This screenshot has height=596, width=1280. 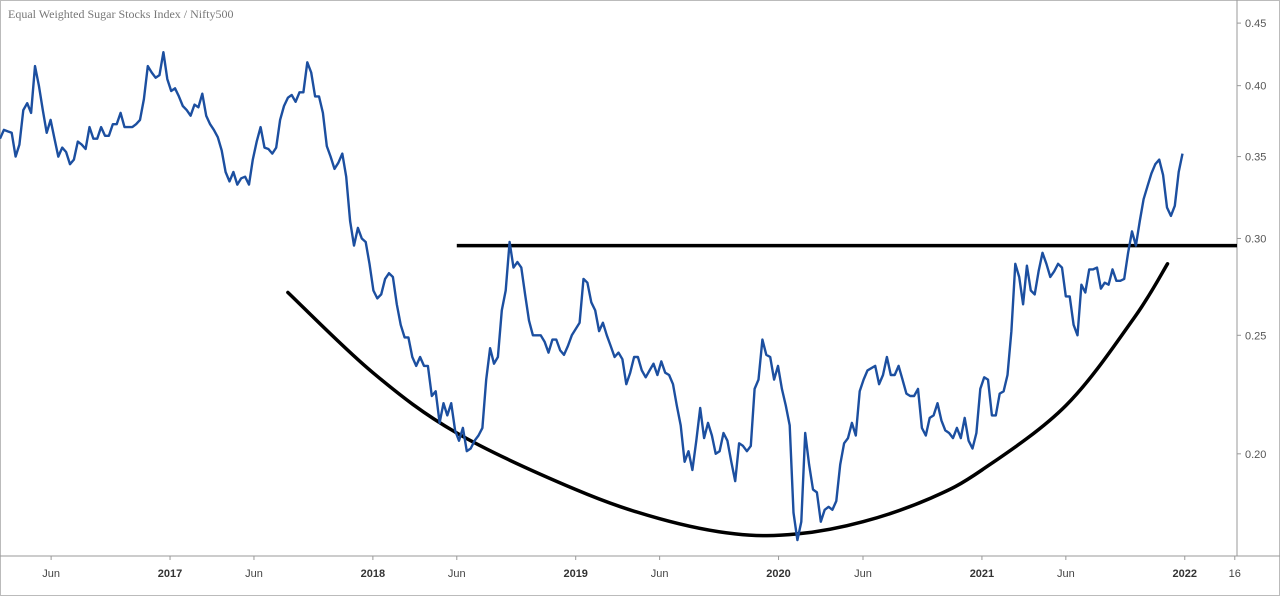 I want to click on y-axis: 0.45 0.40 0.35 0.30 0.25 0.20, so click(x=1251, y=239).